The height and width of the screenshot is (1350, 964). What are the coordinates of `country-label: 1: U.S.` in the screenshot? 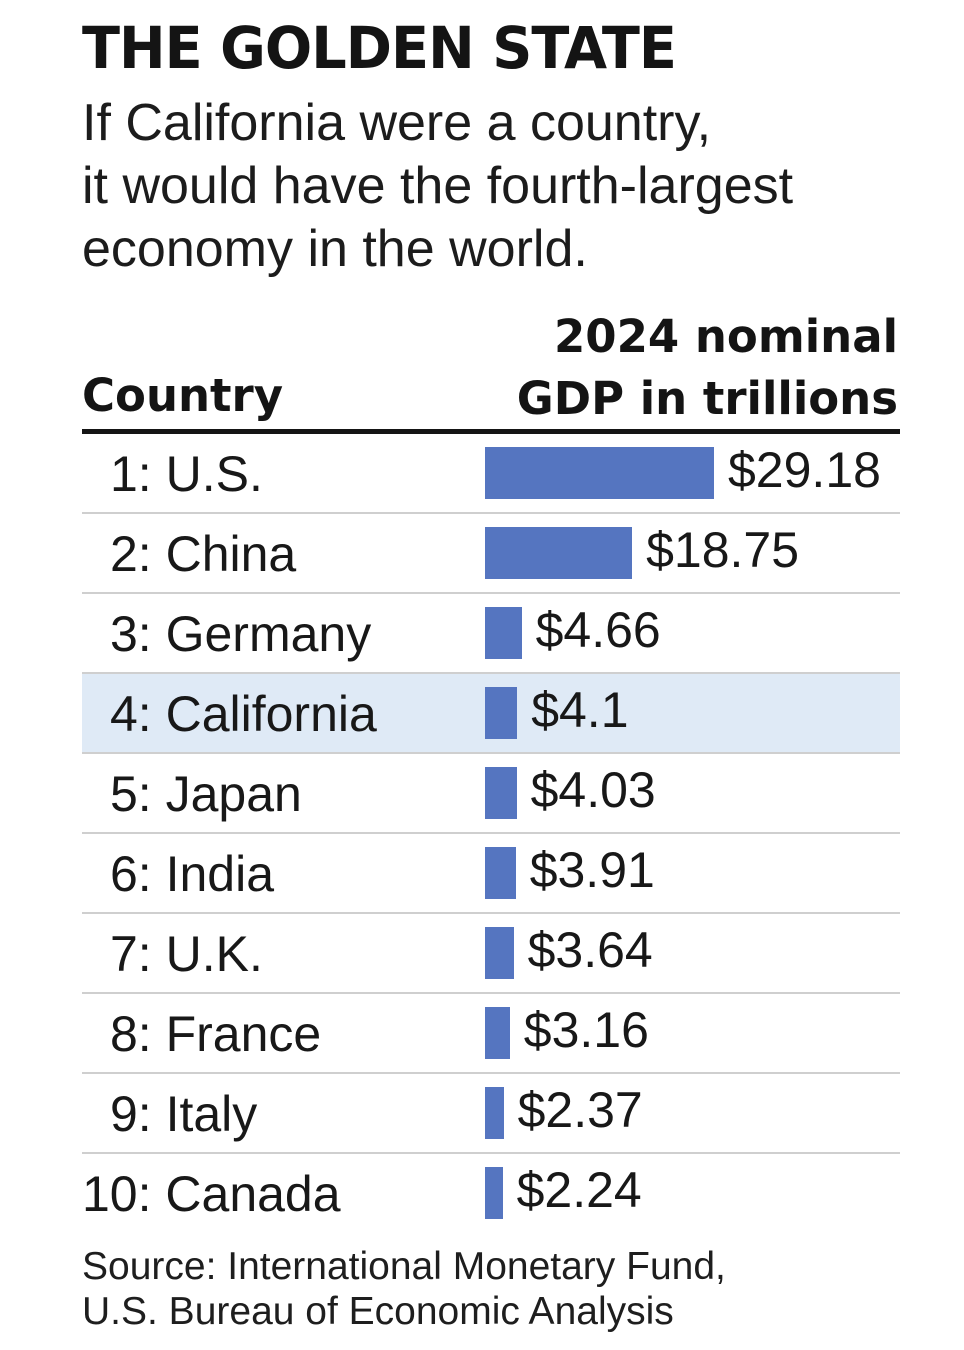 It's located at (186, 474).